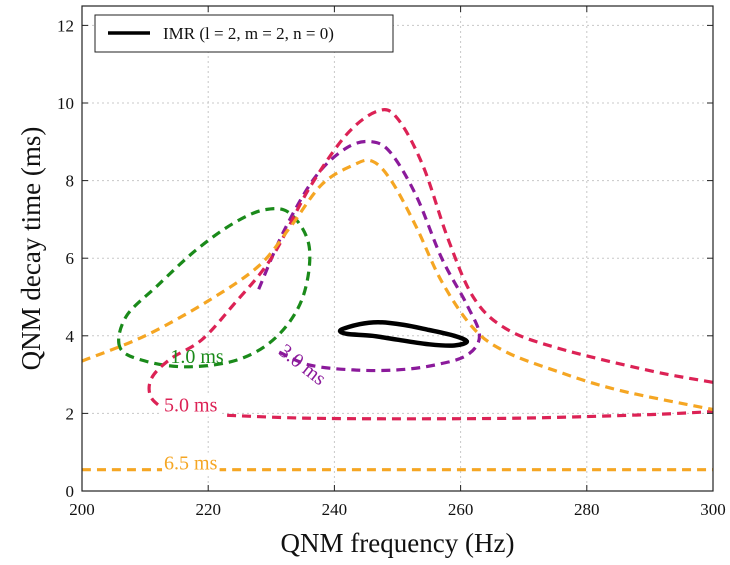  Describe the element at coordinates (713, 509) in the screenshot. I see `x-tick-label: 300` at that location.